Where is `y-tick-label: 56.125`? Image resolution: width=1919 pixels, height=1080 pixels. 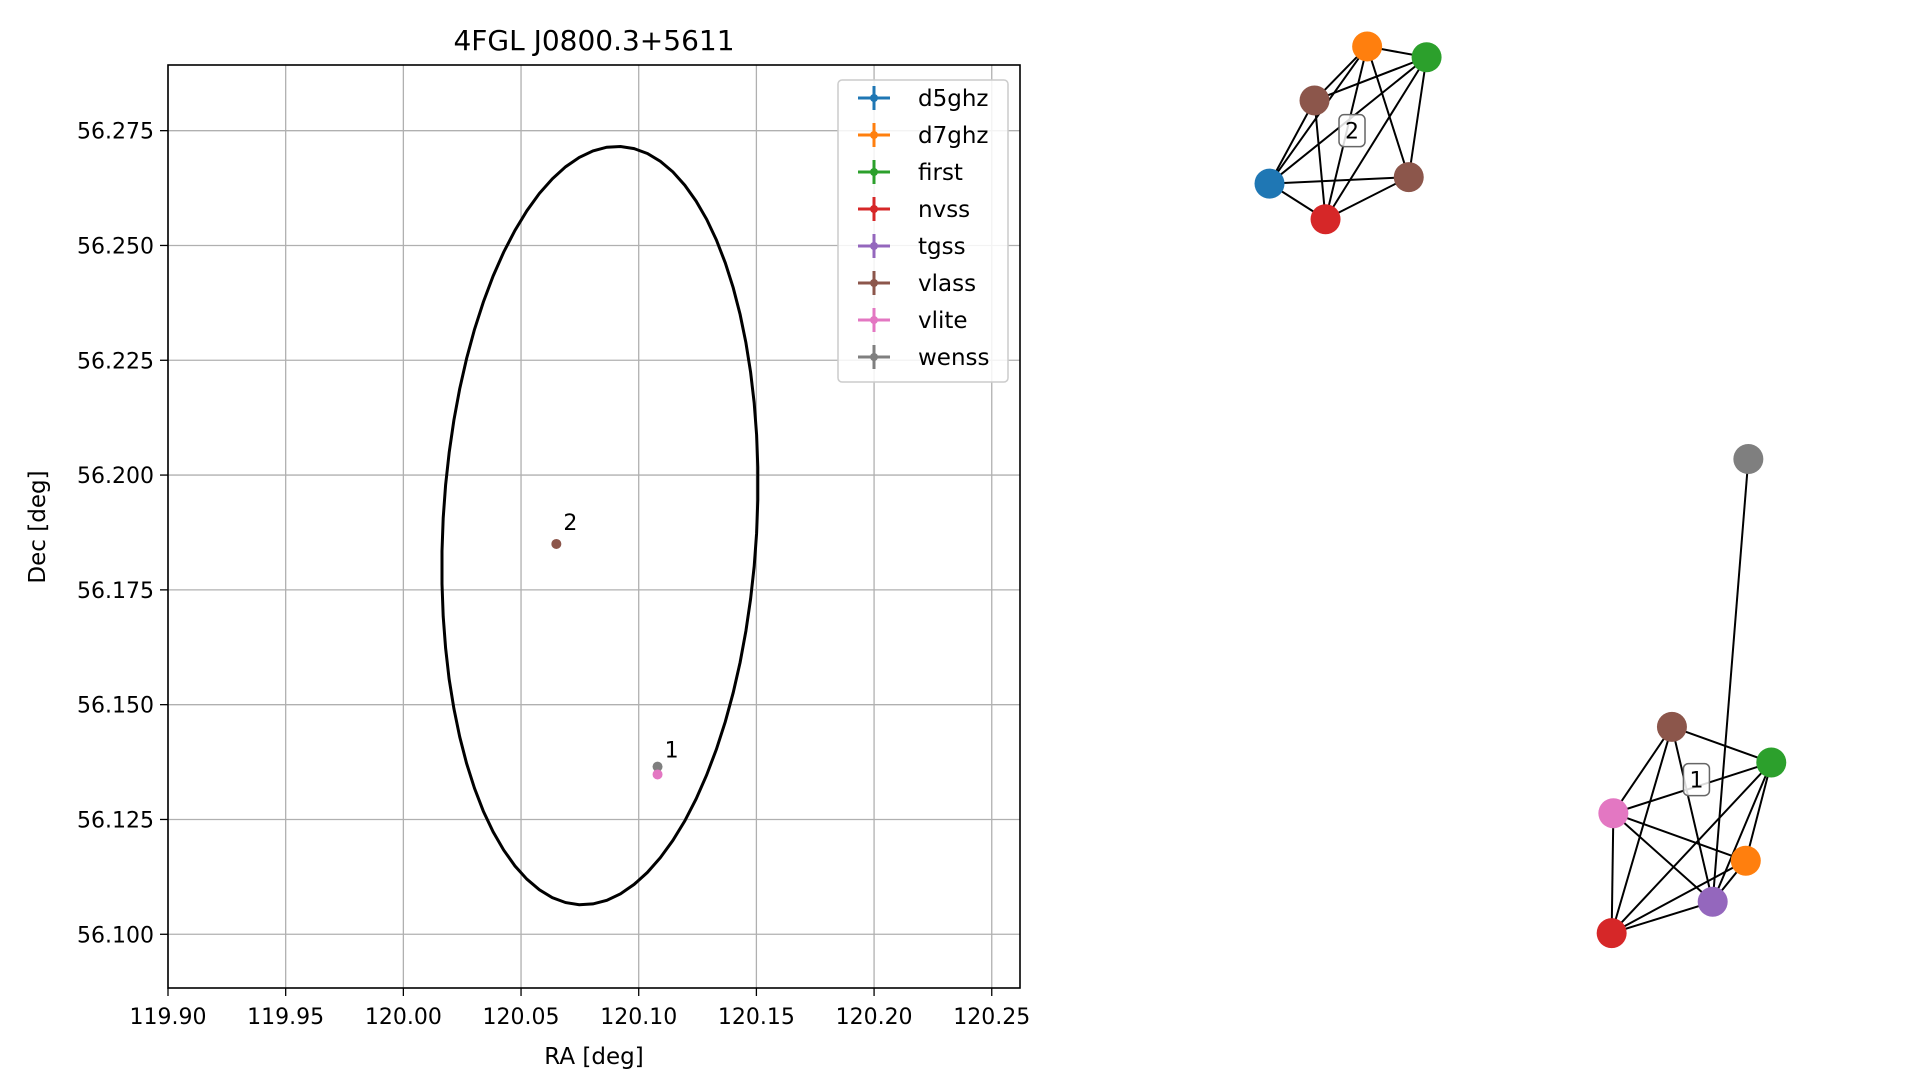 y-tick-label: 56.125 is located at coordinates (115, 820).